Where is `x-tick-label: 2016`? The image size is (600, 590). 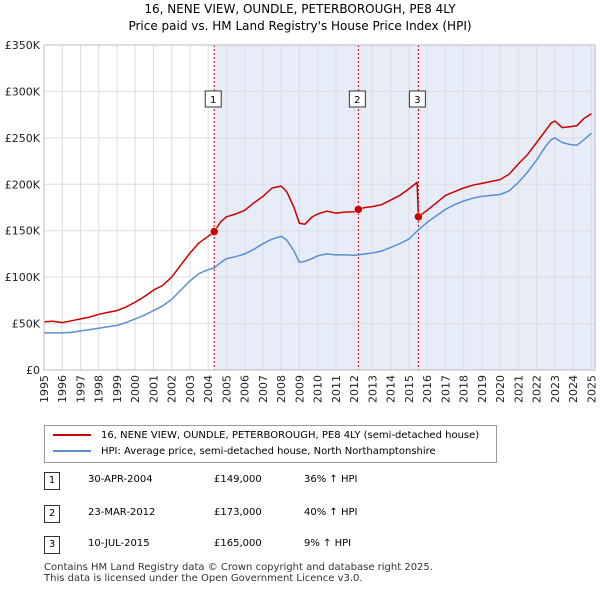 x-tick-label: 2016 is located at coordinates (427, 389).